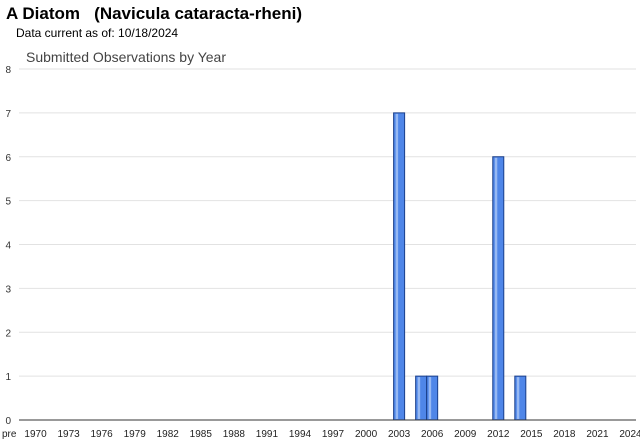  I want to click on y-tick-label: 8, so click(8, 70).